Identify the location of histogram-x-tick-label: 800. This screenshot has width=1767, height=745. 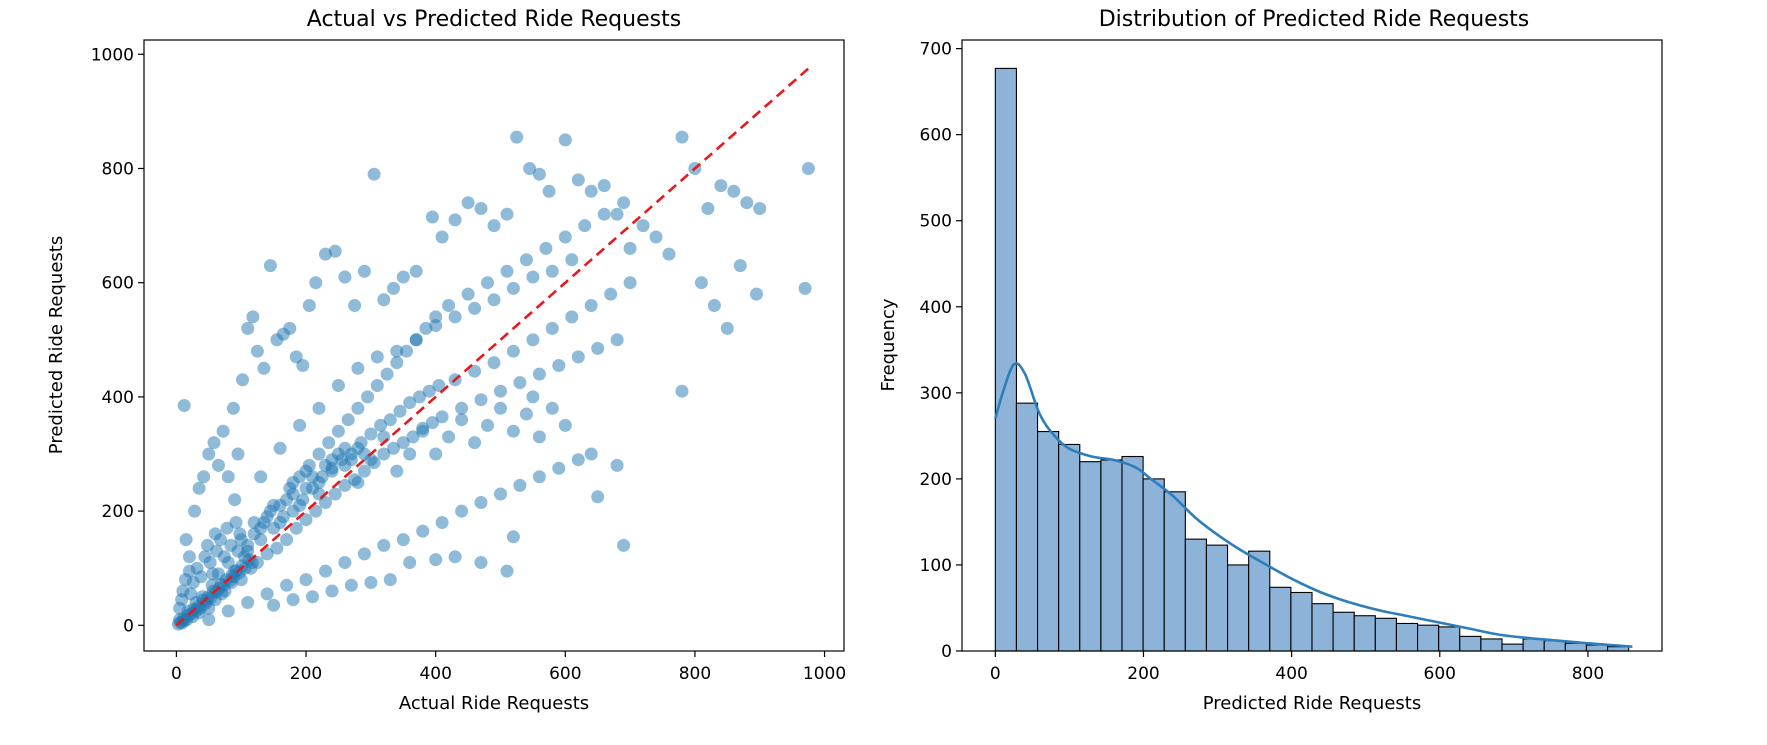
(1588, 674).